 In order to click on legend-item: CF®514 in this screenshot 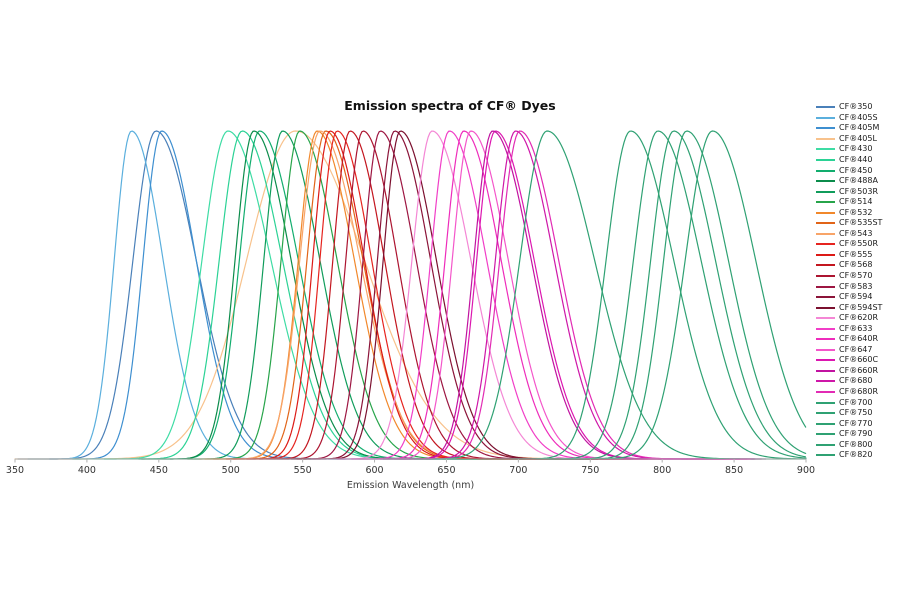, I will do `click(849, 202)`.